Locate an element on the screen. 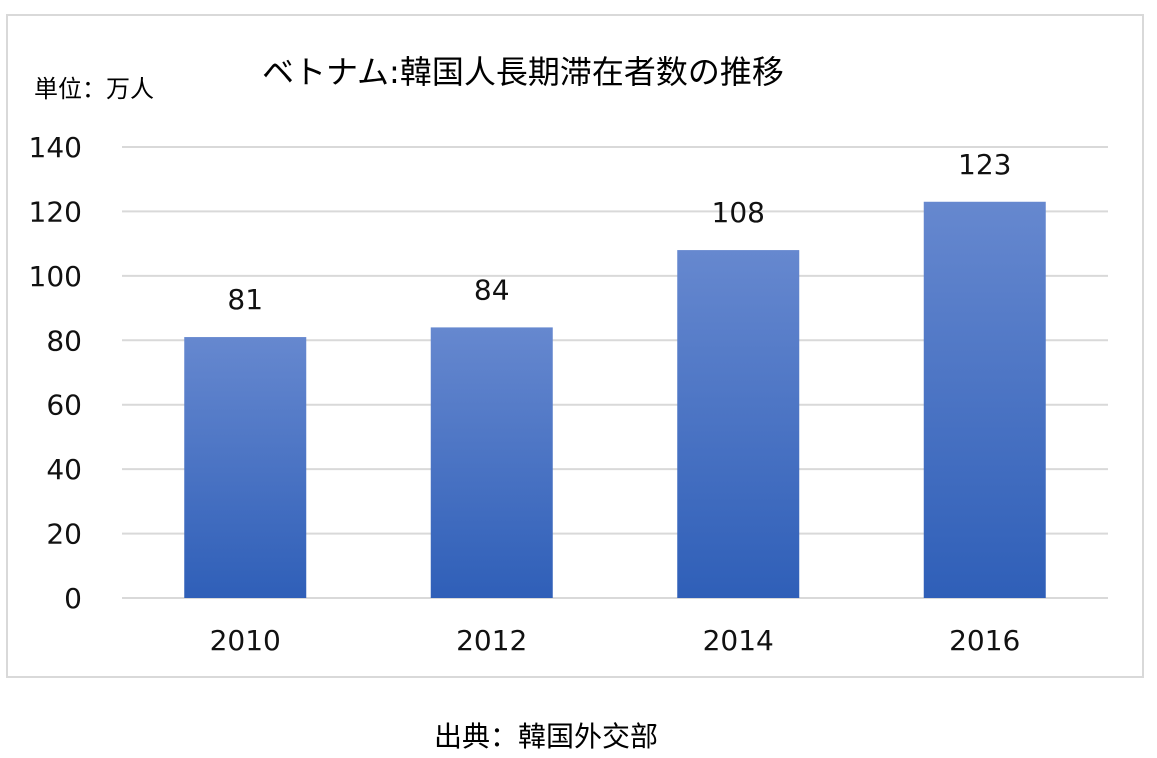 The width and height of the screenshot is (1157, 758). bar-2014 is located at coordinates (738, 424).